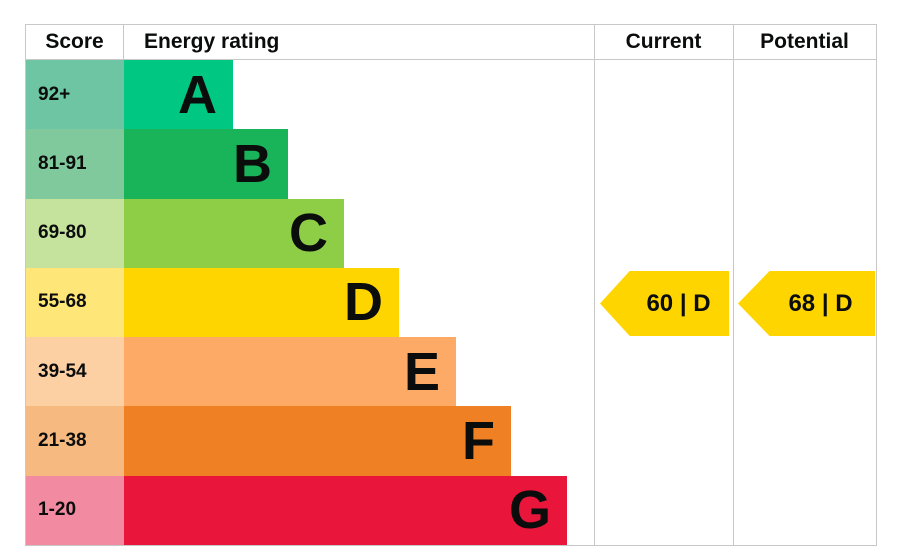 This screenshot has width=900, height=558. Describe the element at coordinates (252, 163) in the screenshot. I see `band-letter-b: B` at that location.